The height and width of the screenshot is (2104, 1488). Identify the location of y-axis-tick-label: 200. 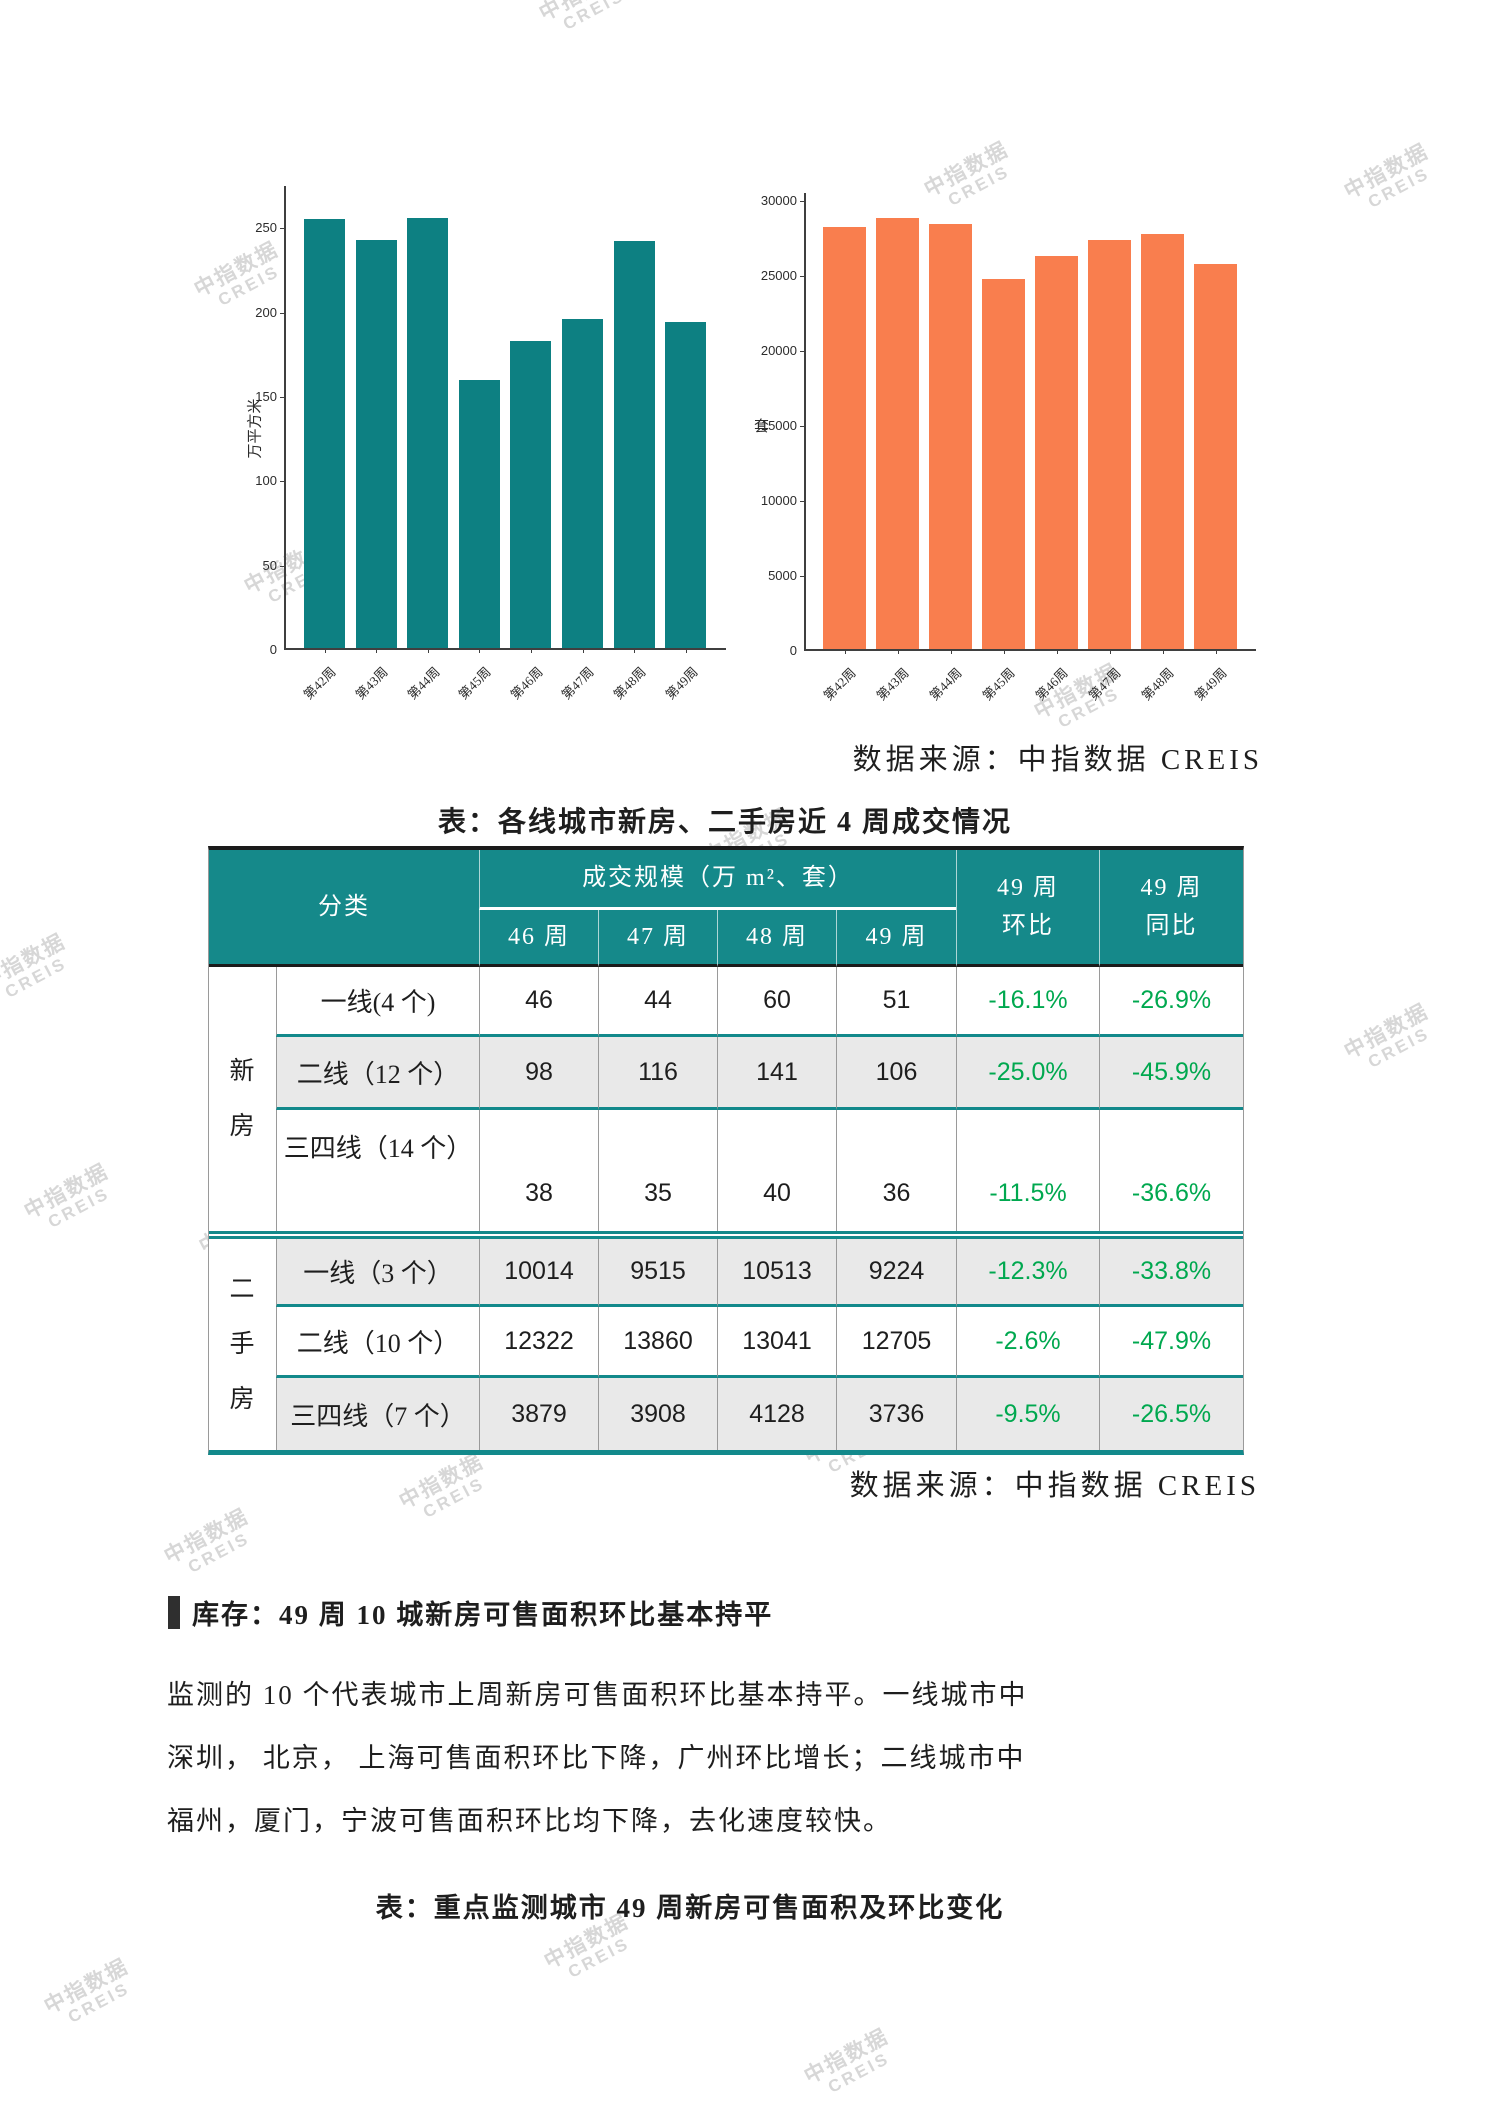
(266, 312).